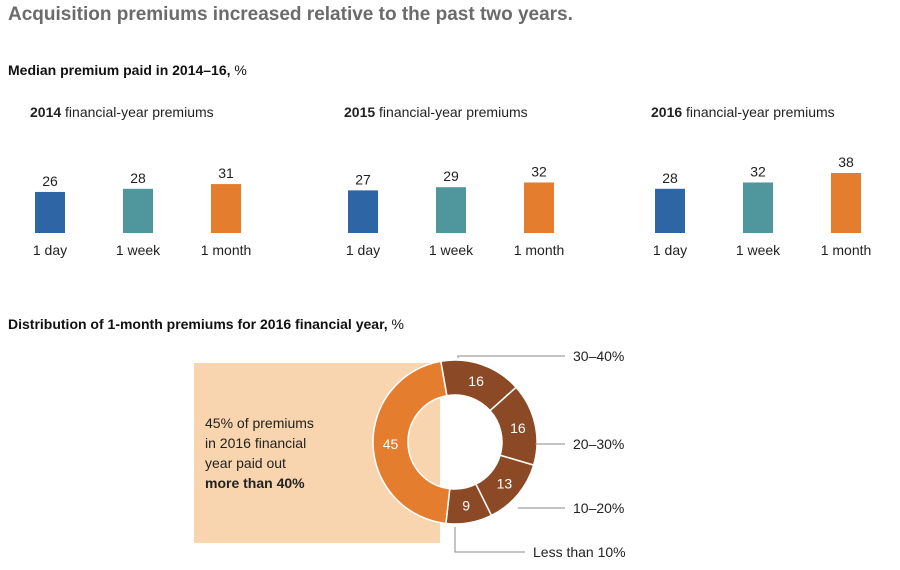 The image size is (900, 570). I want to click on bar-value-label: 31, so click(226, 173).